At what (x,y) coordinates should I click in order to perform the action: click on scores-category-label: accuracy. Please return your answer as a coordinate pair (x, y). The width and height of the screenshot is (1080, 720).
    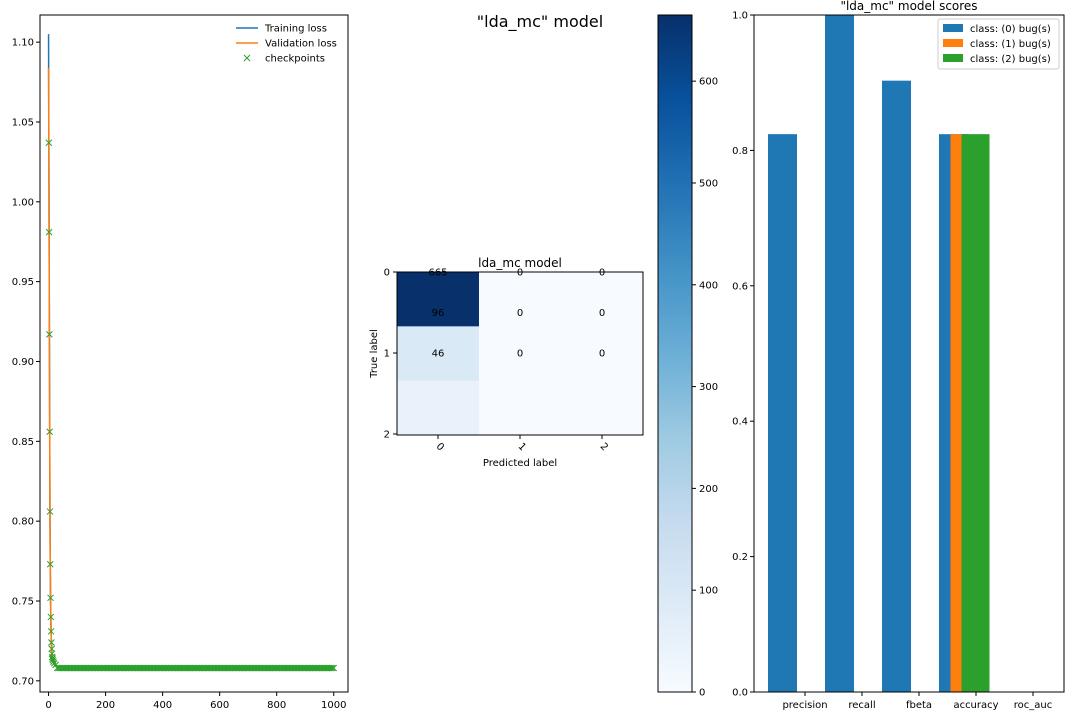
    Looking at the image, I should click on (975, 705).